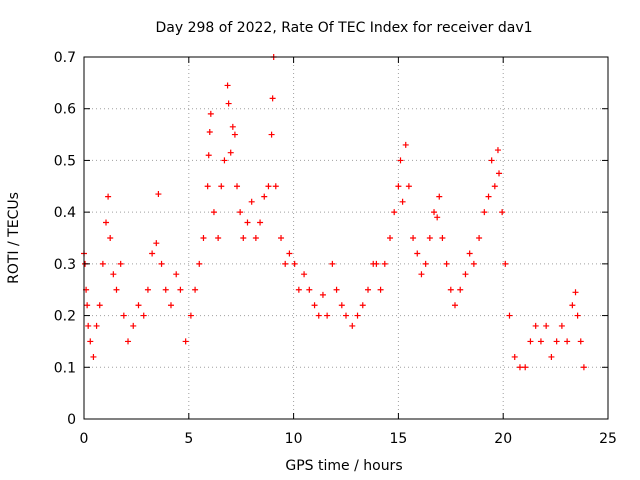 The width and height of the screenshot is (640, 480). What do you see at coordinates (65, 317) in the screenshot?
I see `y-tick-label: 0.2` at bounding box center [65, 317].